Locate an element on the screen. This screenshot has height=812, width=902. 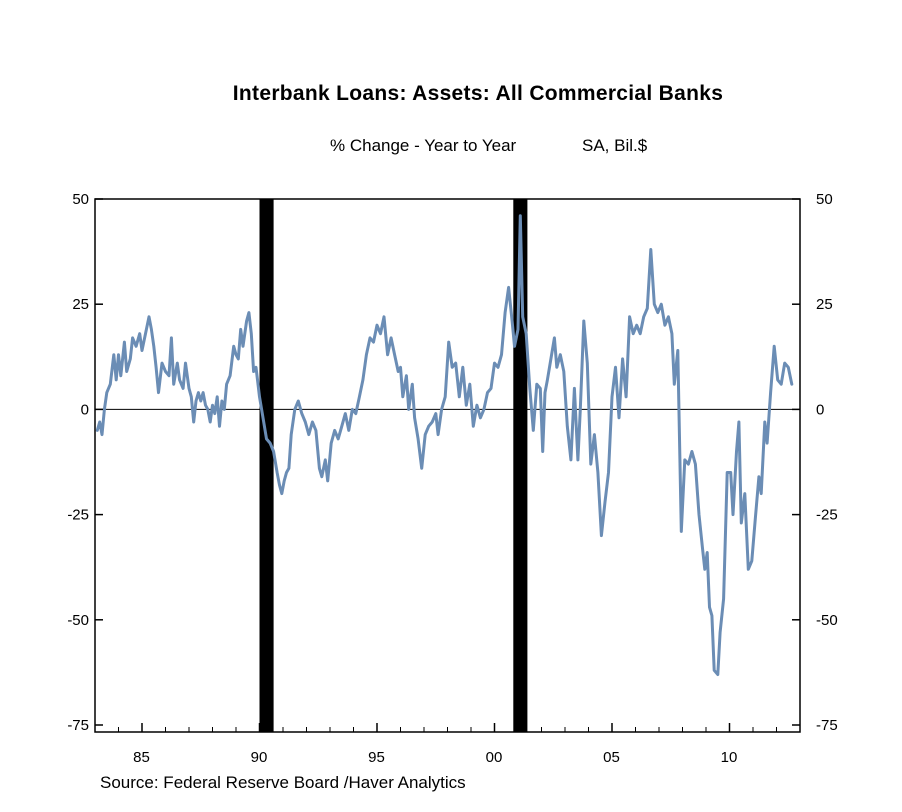
y-tick-label-left: -25 is located at coordinates (78, 515).